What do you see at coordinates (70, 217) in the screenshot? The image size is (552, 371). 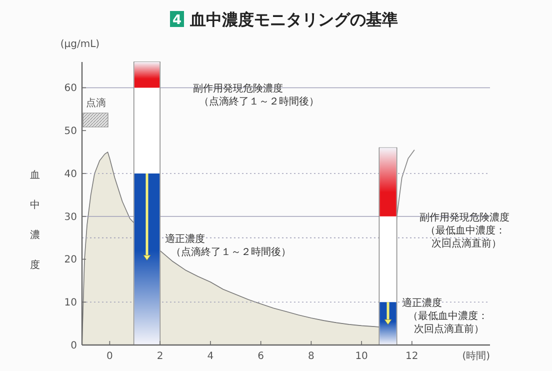 I see `y-tick-label: 30` at bounding box center [70, 217].